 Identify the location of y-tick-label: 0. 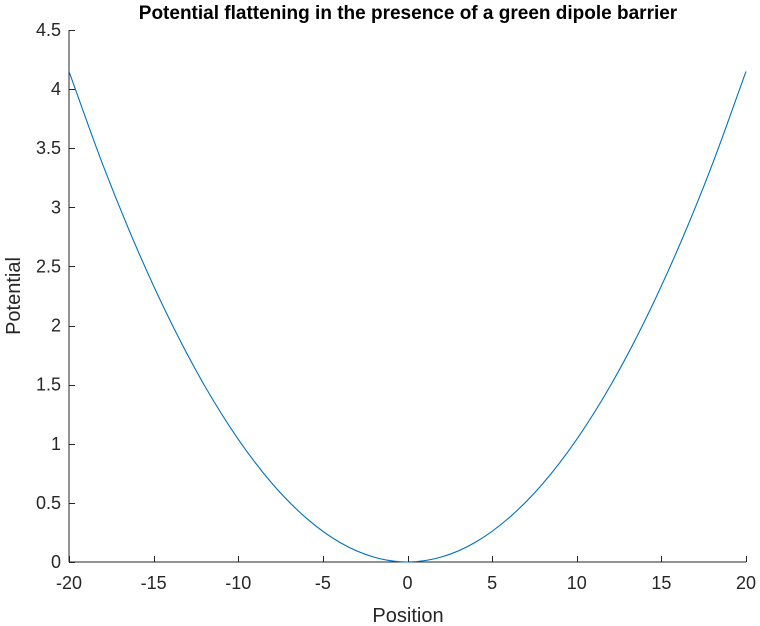
(56, 562).